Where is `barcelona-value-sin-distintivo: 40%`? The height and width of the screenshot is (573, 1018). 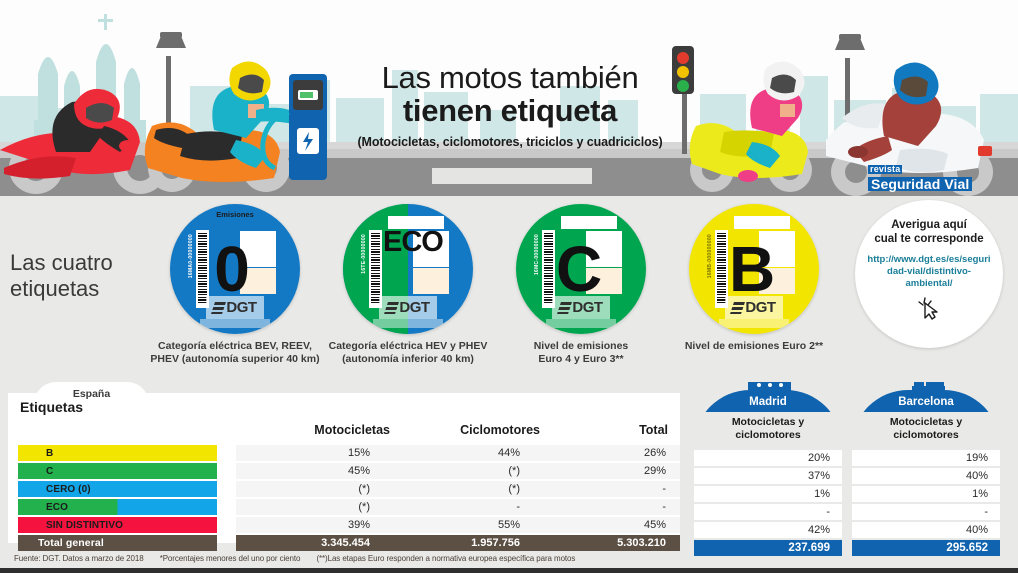
barcelona-value-sin-distintivo: 40% is located at coordinates (926, 530).